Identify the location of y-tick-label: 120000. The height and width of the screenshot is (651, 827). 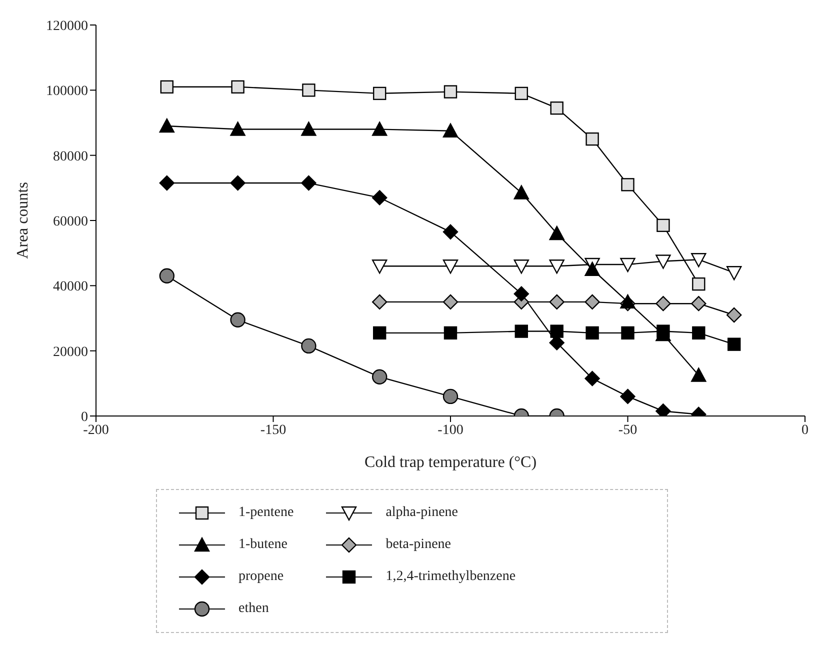
(67, 26).